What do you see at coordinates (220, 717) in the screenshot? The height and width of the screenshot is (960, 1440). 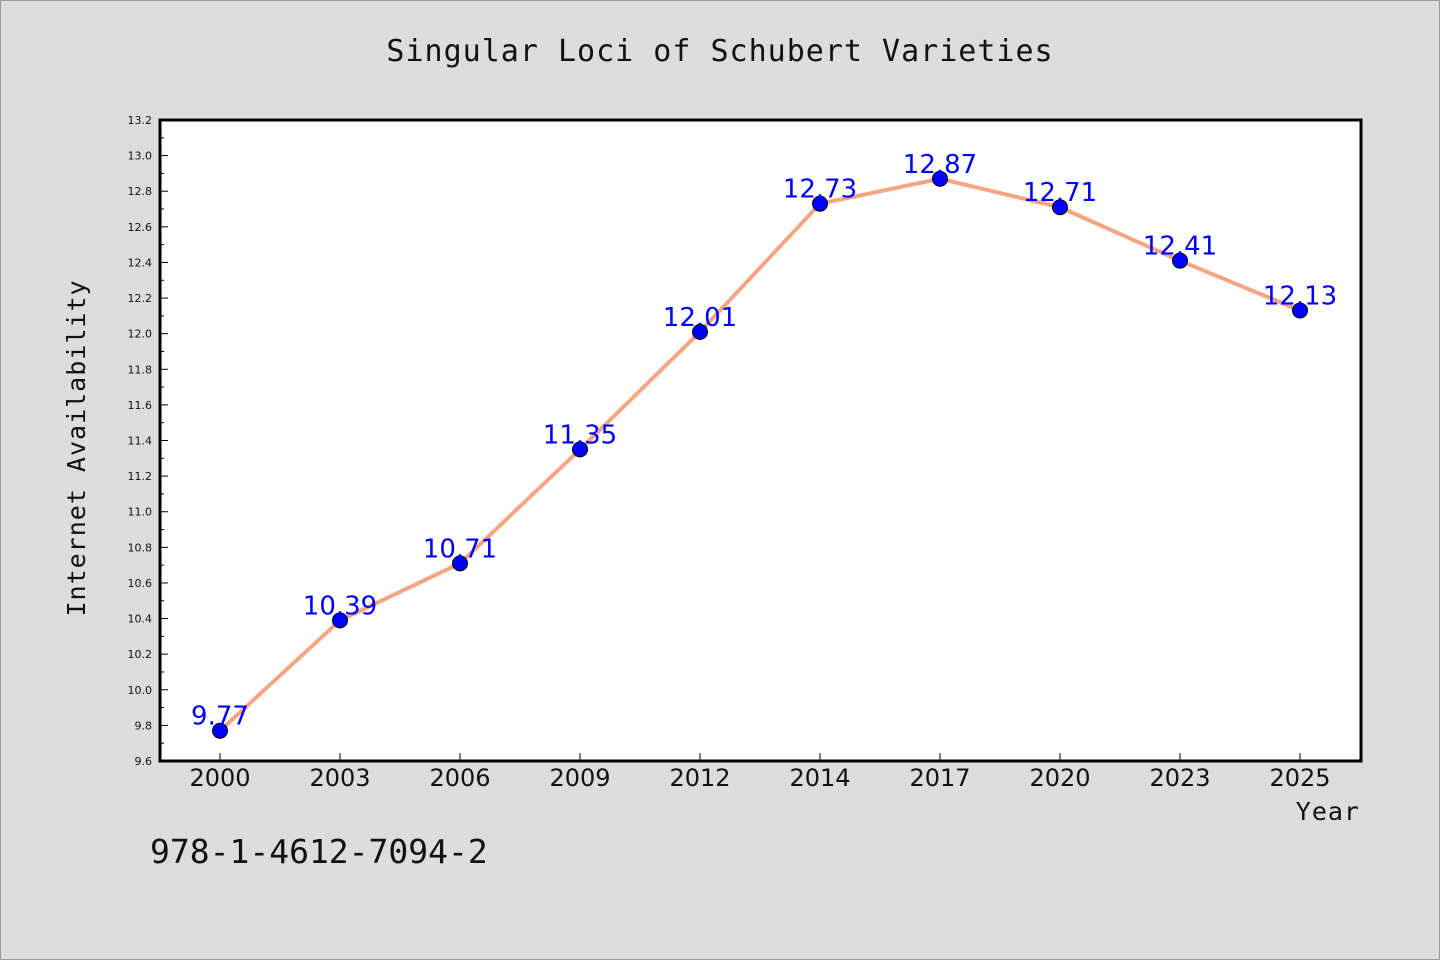 I see `data-label: 9.77` at bounding box center [220, 717].